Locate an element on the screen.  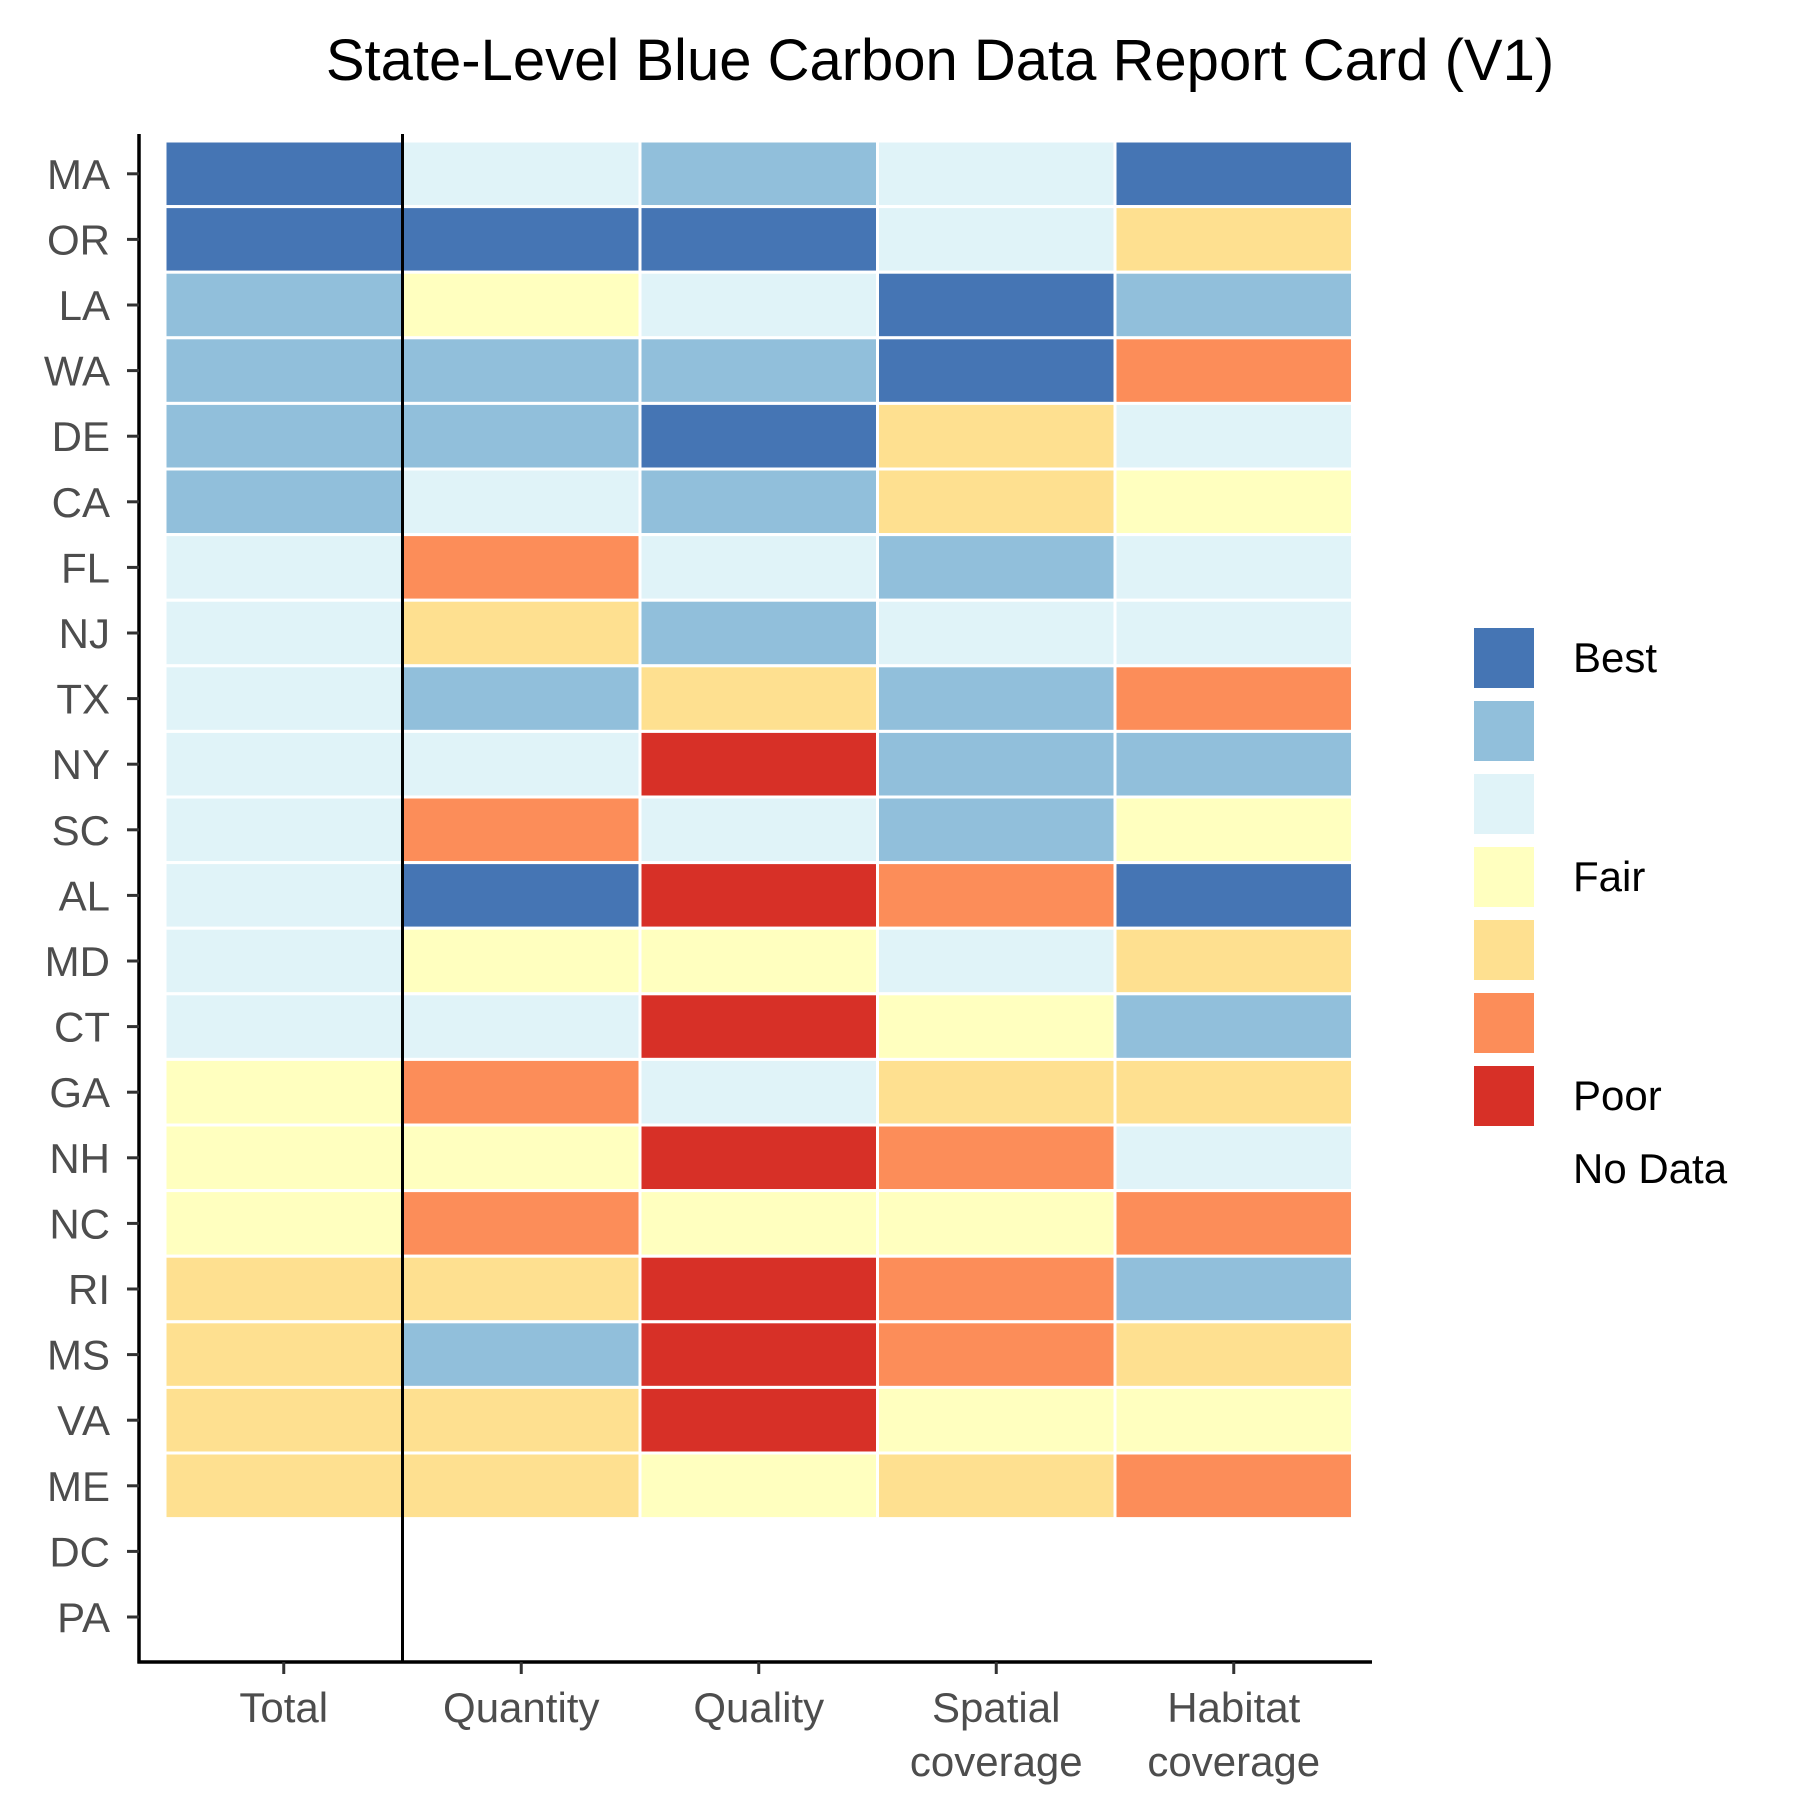
cell-fl-total is located at coordinates (283, 567).